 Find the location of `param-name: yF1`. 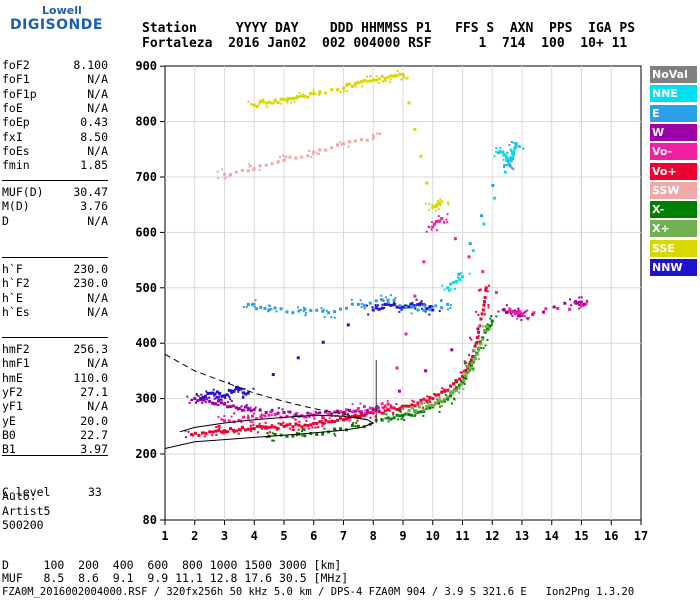

param-name: yF1 is located at coordinates (12, 406).